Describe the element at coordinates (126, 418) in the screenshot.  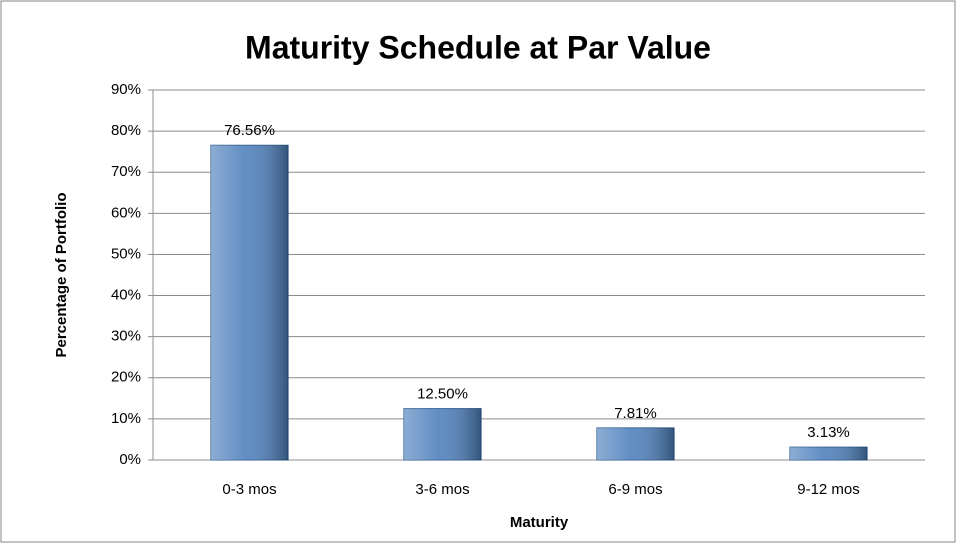
I see `y-tick-label: 10%` at that location.